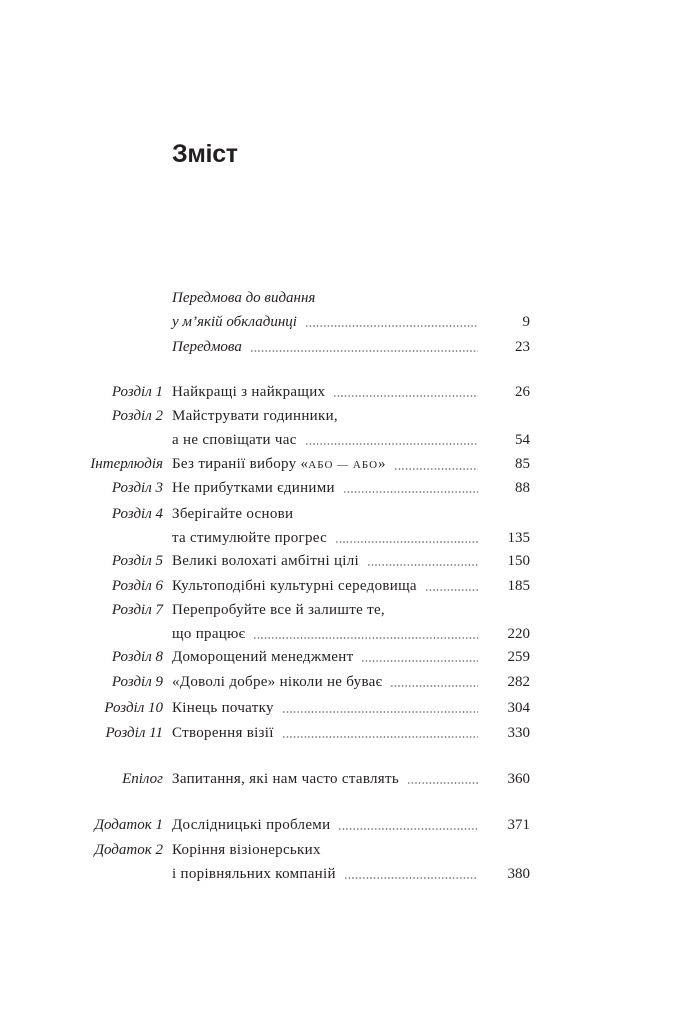 Image resolution: width=682 pixels, height=1024 pixels. Describe the element at coordinates (233, 514) in the screenshot. I see `toc-entry-title-text: Зберігайте основи` at that location.